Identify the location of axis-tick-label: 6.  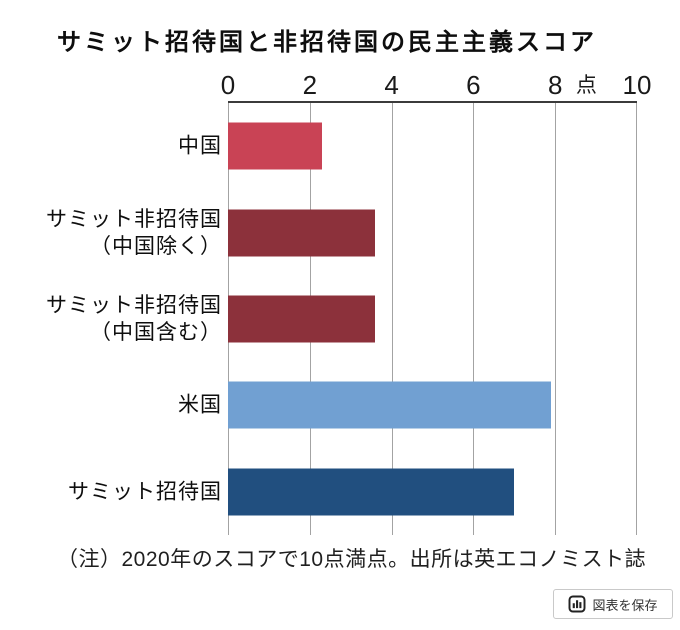
(473, 85).